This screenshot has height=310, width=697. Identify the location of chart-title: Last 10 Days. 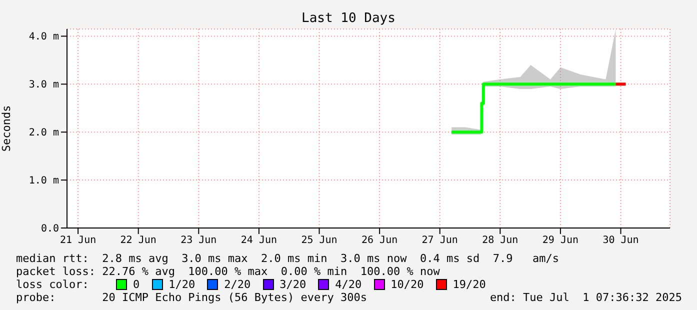
(348, 19).